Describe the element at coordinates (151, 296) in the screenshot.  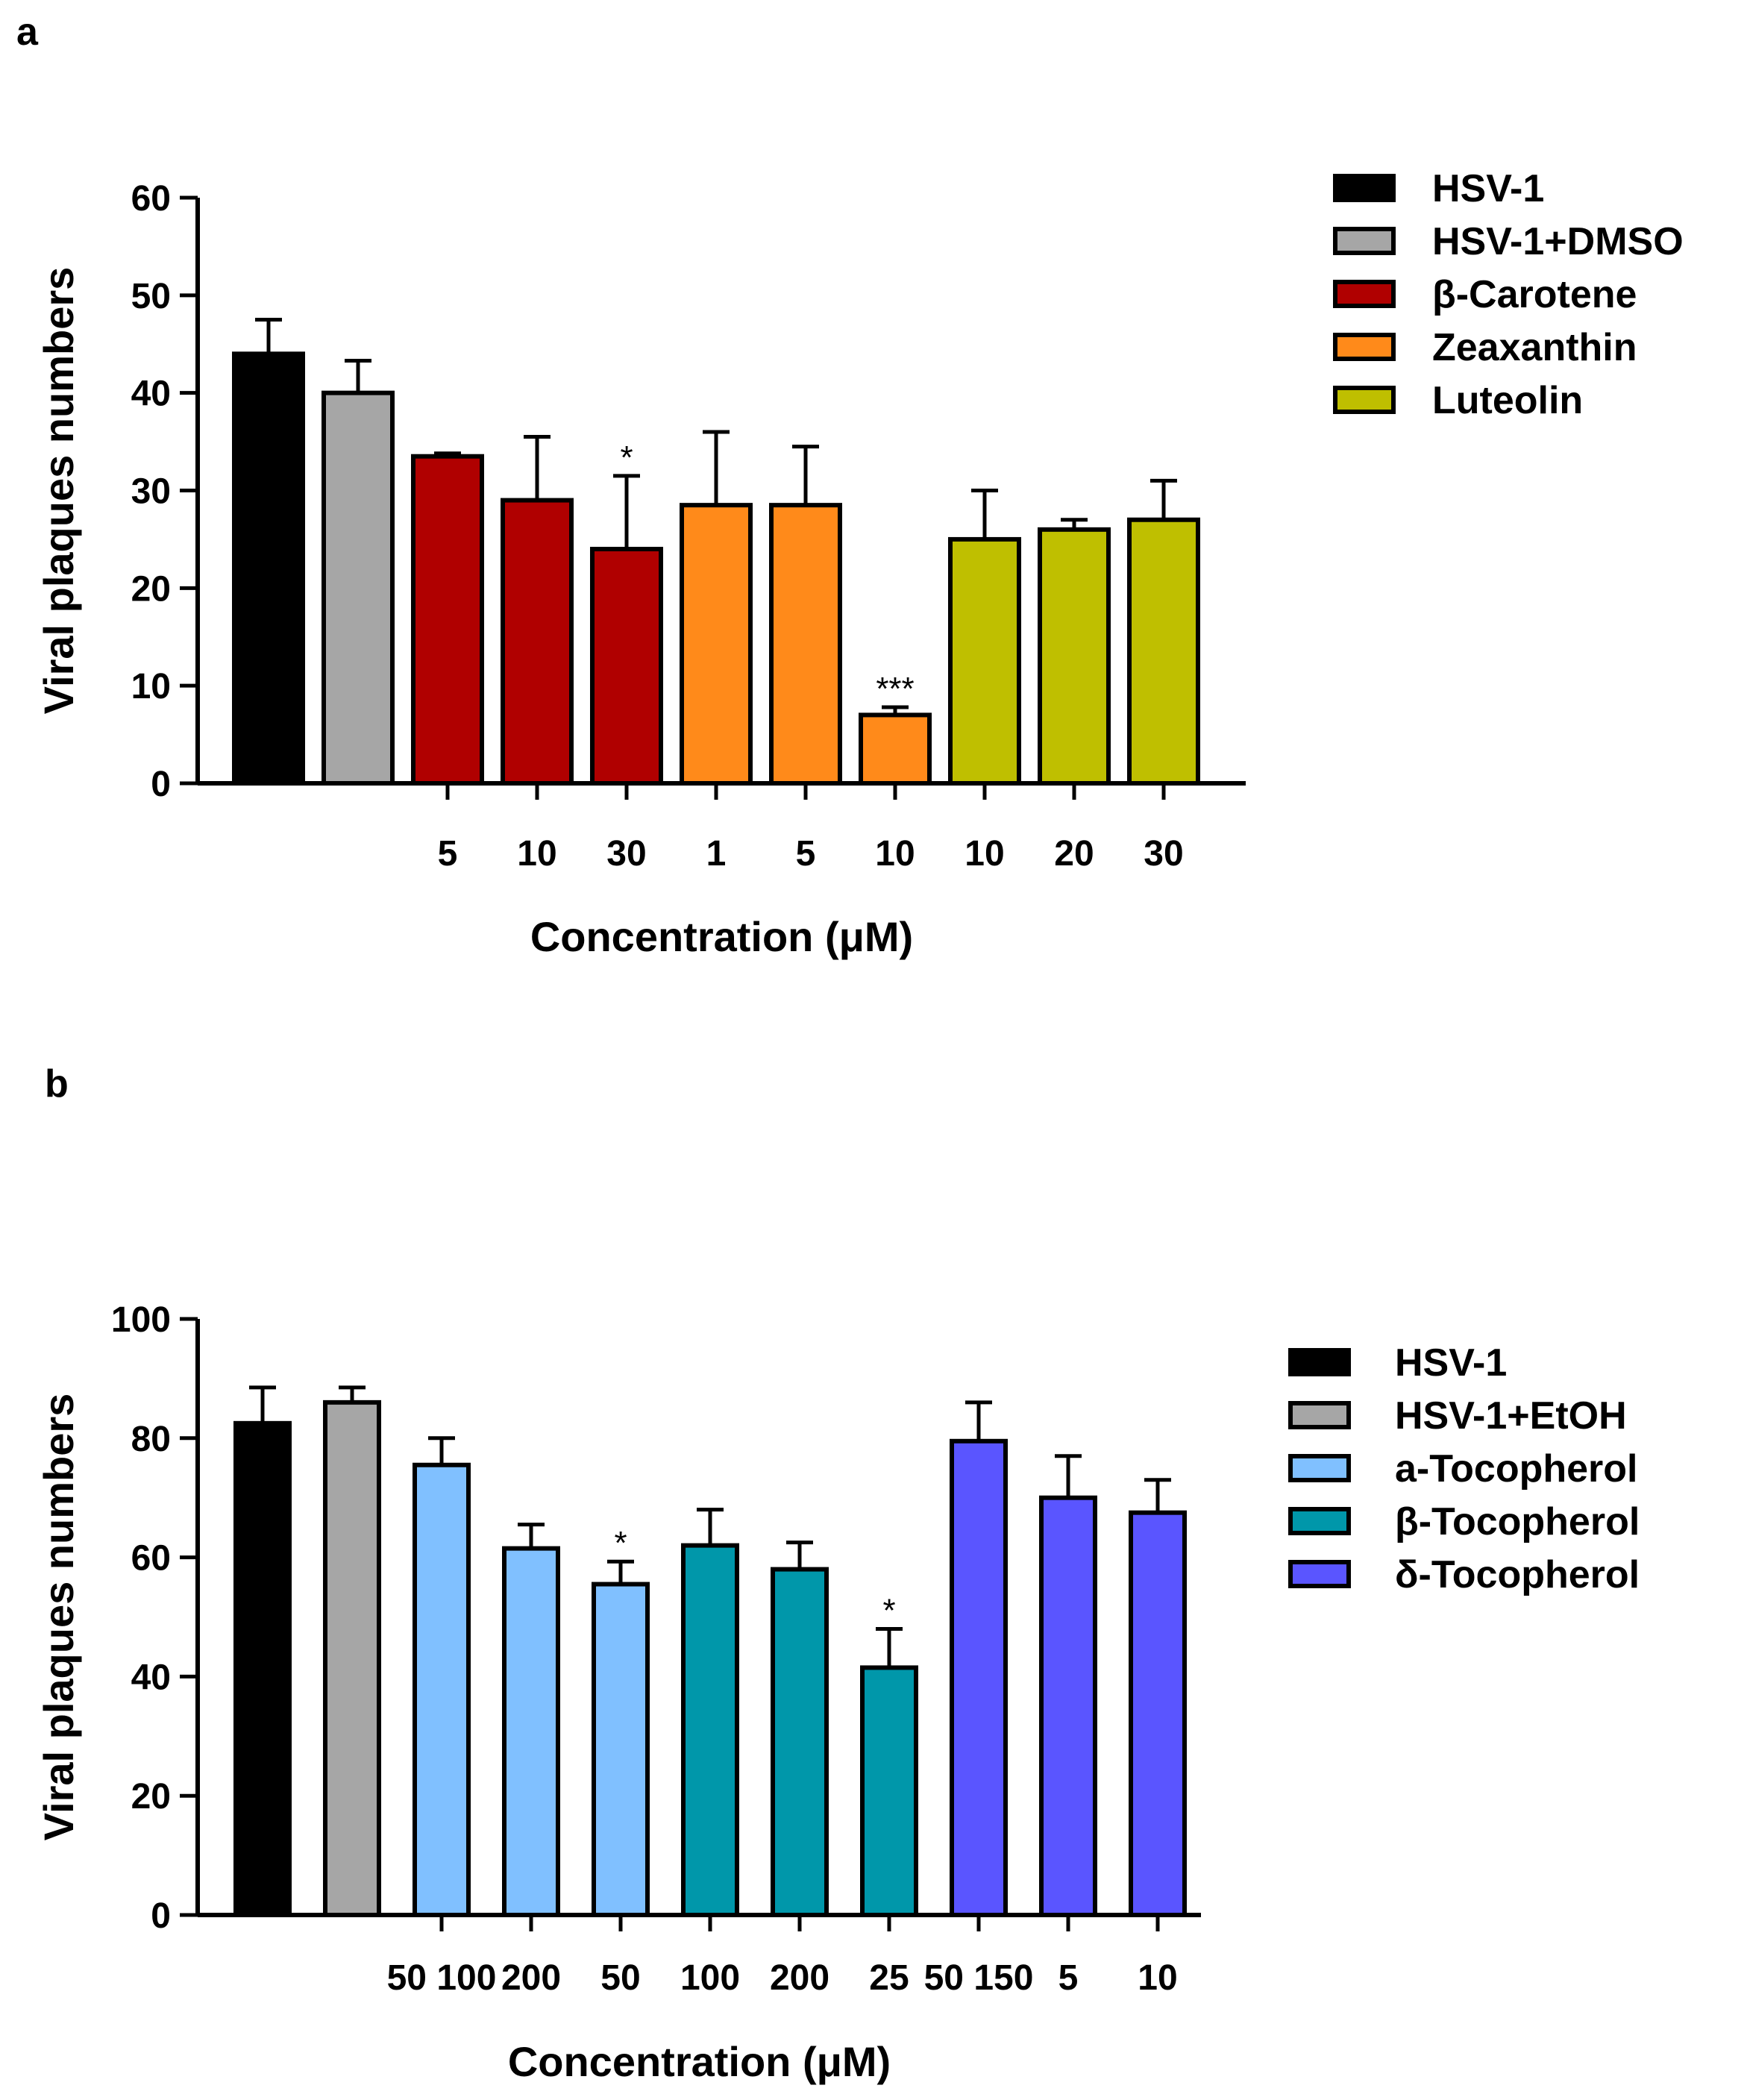
I see `y-tick-label: 50` at that location.